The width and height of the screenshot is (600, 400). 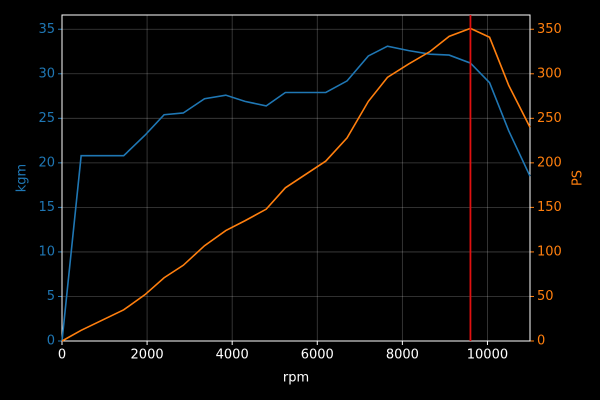 What do you see at coordinates (549, 162) in the screenshot?
I see `y2-tick-label: 200` at bounding box center [549, 162].